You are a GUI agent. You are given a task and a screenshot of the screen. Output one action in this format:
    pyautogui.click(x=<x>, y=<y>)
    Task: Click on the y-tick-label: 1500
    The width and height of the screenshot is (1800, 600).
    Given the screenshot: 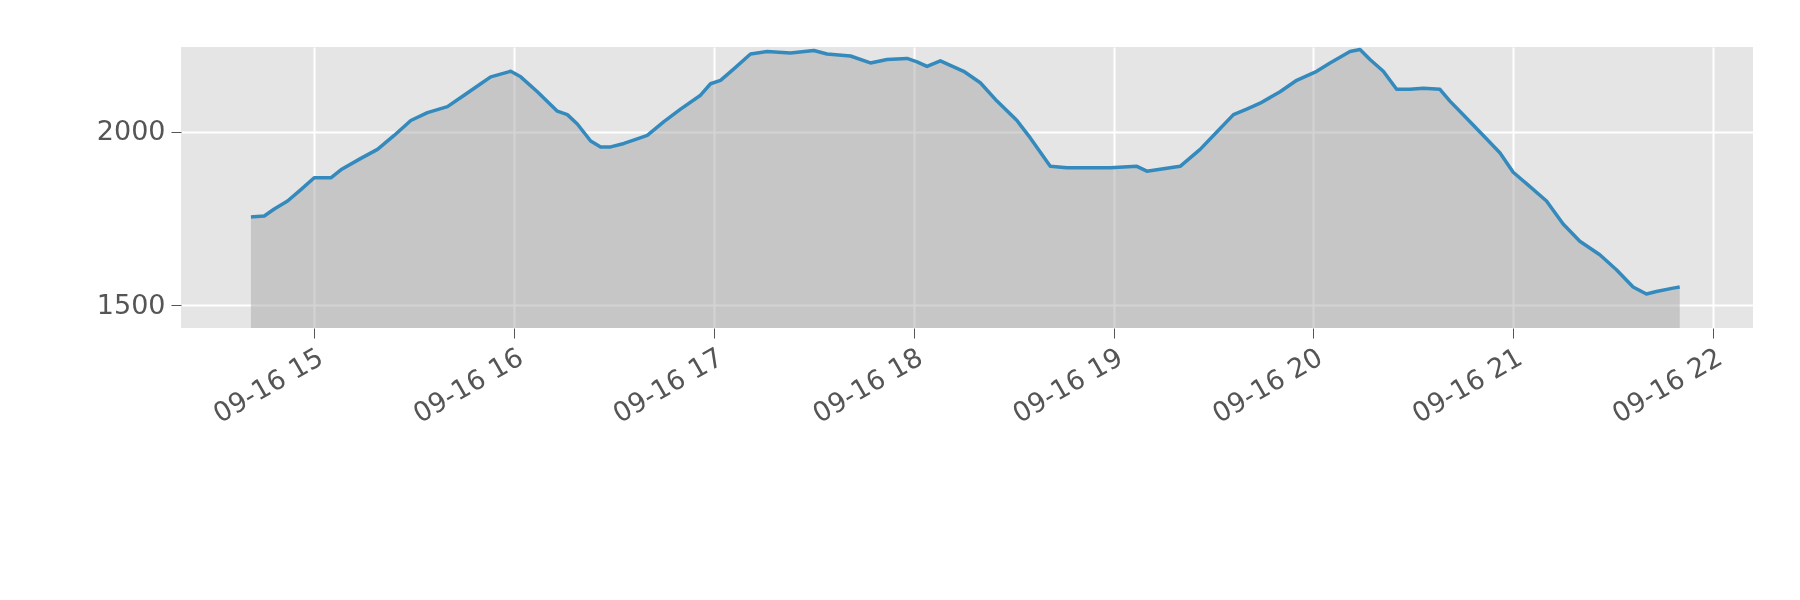 What is the action you would take?
    pyautogui.click(x=131, y=304)
    